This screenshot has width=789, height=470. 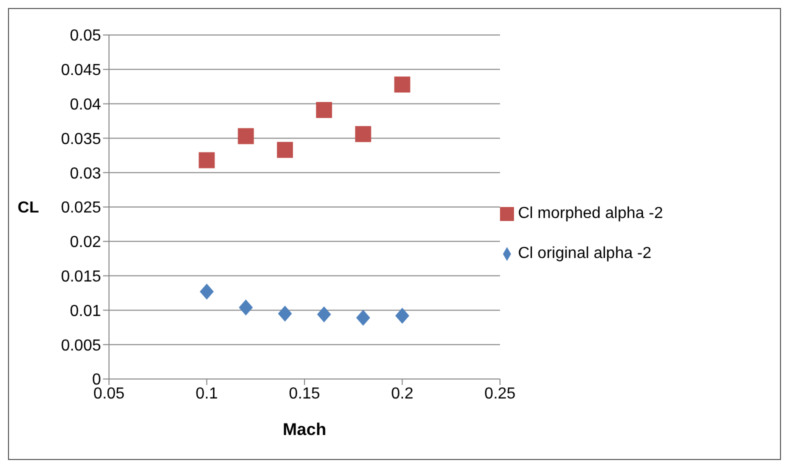 What do you see at coordinates (207, 393) in the screenshot?
I see `x-tick-label: 0.1` at bounding box center [207, 393].